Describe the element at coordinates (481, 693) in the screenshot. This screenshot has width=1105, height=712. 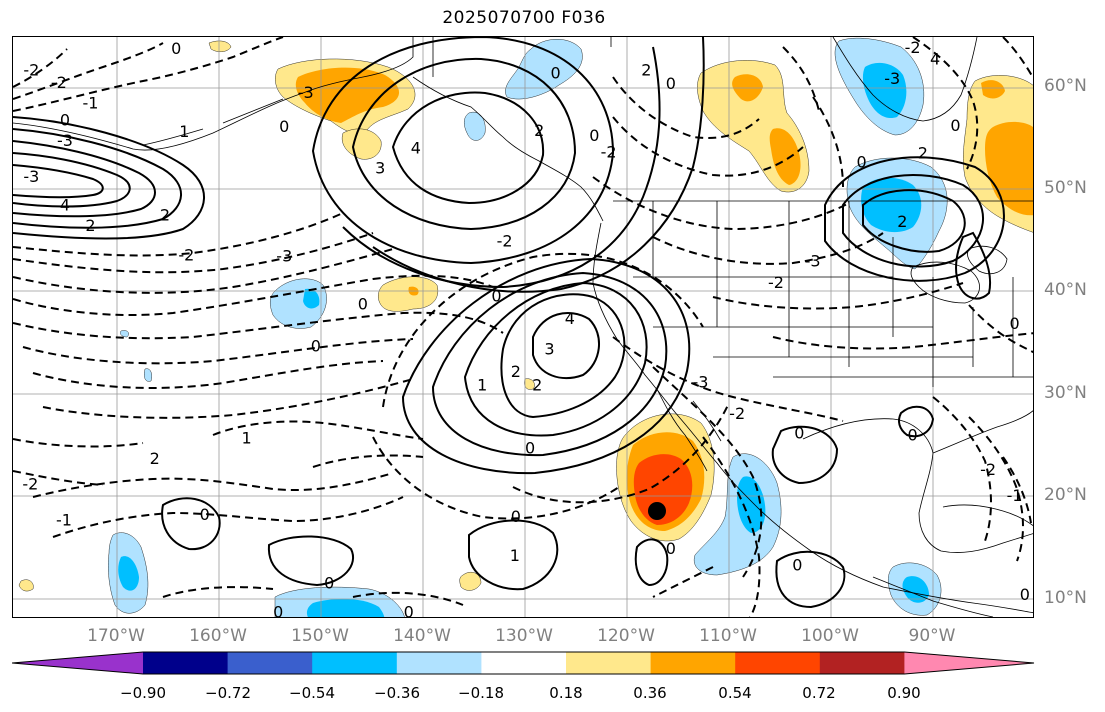
I see `colorbar-tick: −0.18` at that location.